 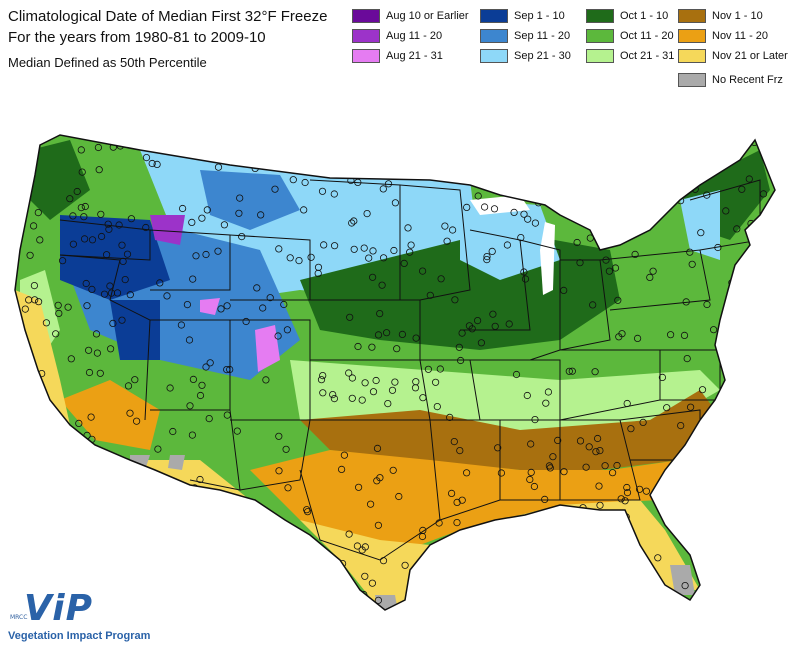 I want to click on map-subtitle: Median Defined as 50th Percentile, so click(x=107, y=62).